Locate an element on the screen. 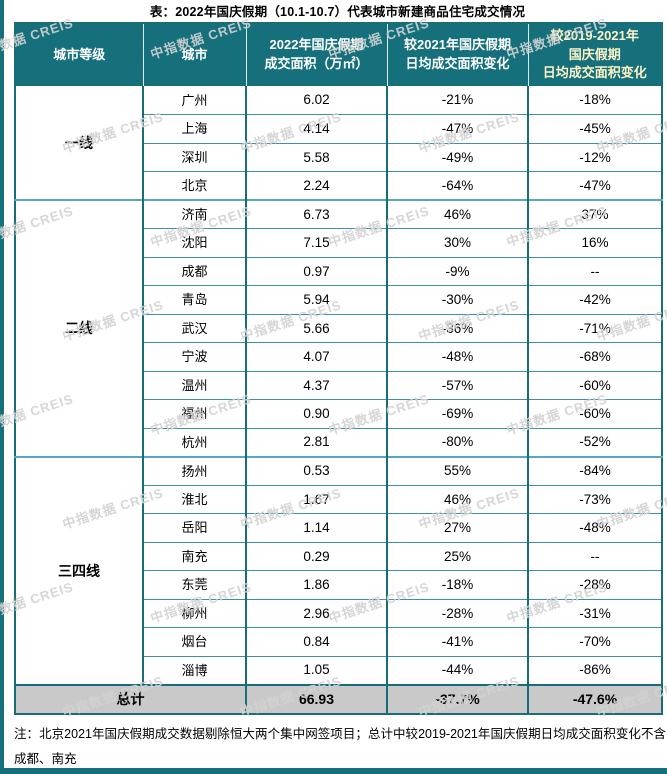  table-row: 淮北 1.67 46% -73% is located at coordinates (338, 499).